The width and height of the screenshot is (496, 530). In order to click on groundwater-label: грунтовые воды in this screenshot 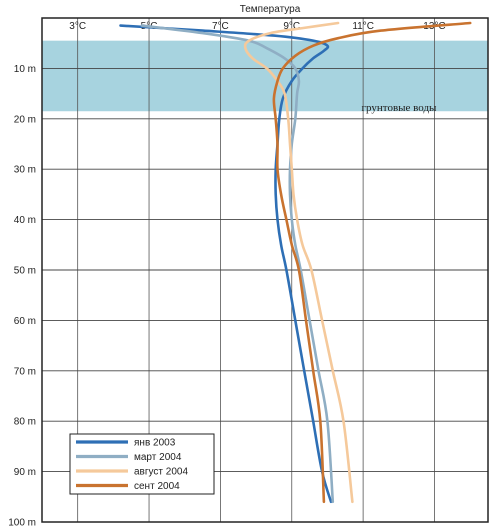, I will do `click(400, 108)`.